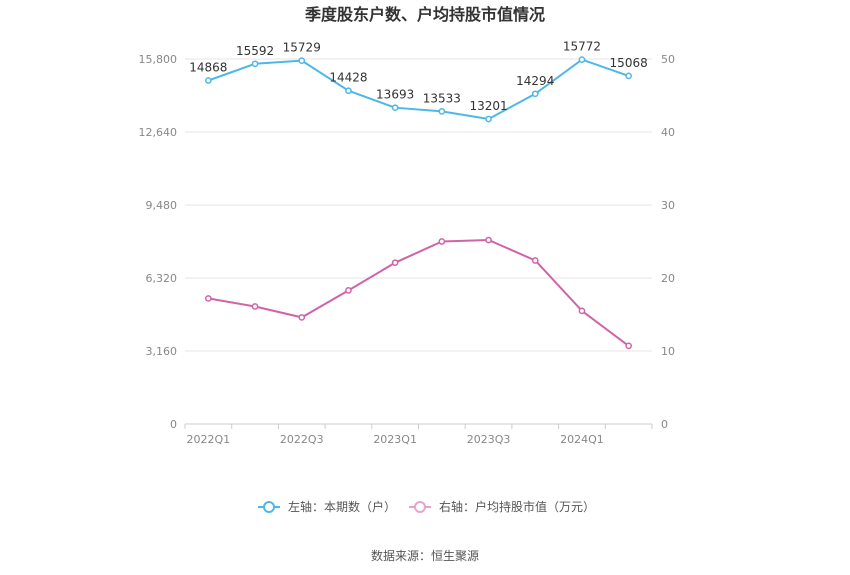  I want to click on series-line-households, so click(418, 89).